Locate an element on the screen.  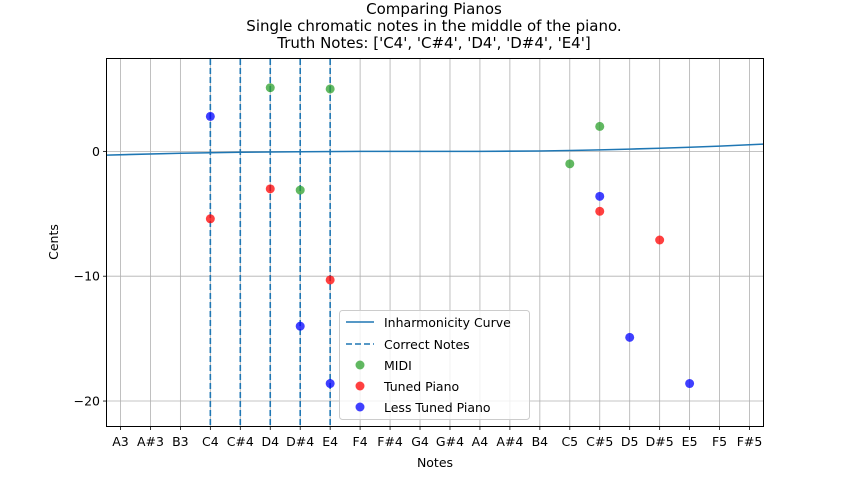
x-tick-label: B3 is located at coordinates (180, 441).